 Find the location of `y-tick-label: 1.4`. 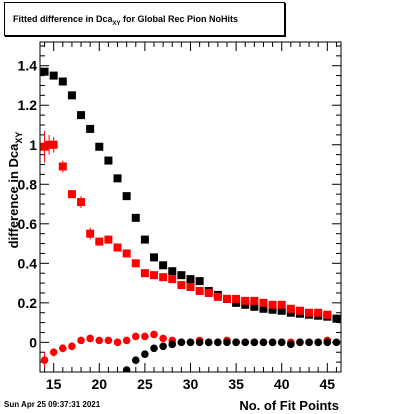

y-tick-label: 1.4 is located at coordinates (28, 66).